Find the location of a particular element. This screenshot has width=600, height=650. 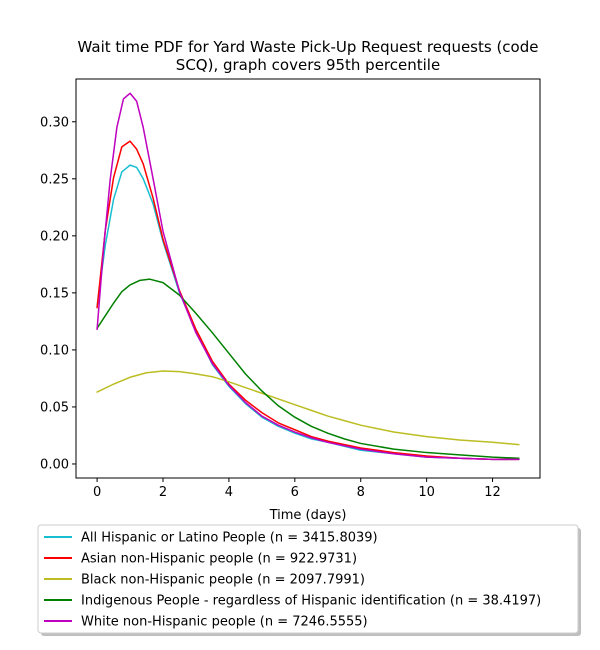

x-axis-label: Time (days) is located at coordinates (308, 515).